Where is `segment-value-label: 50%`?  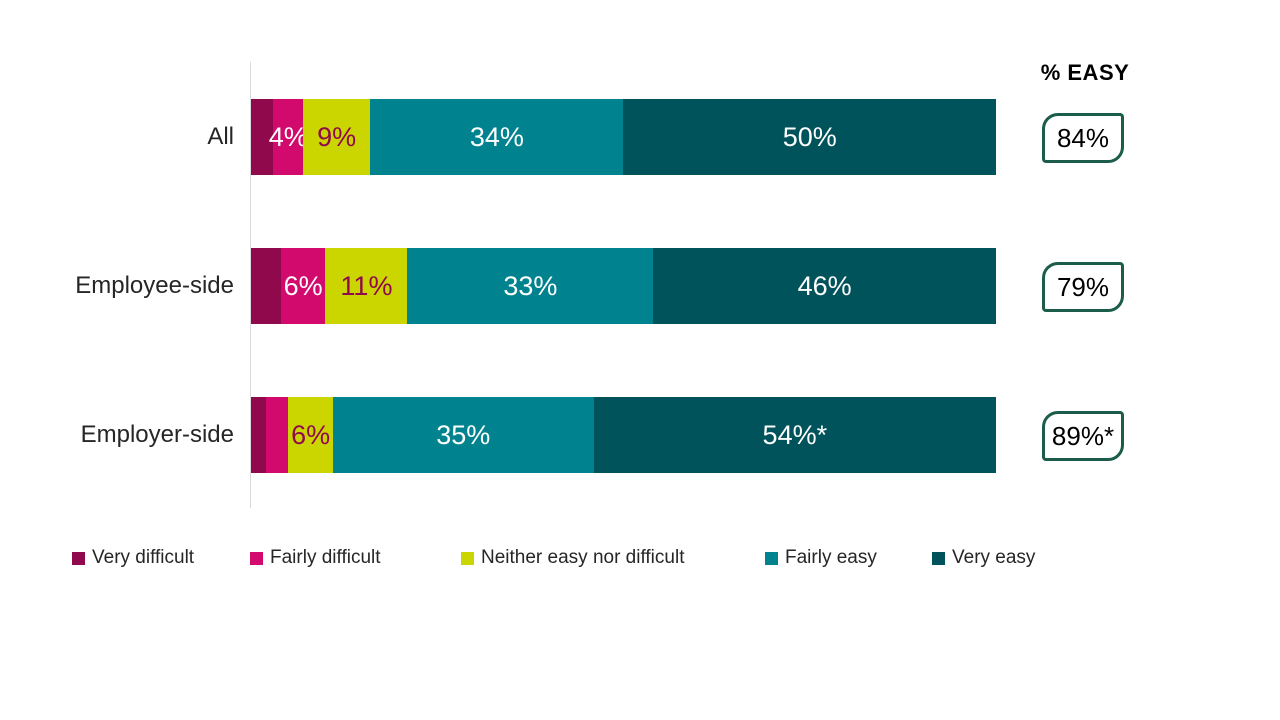 segment-value-label: 50% is located at coordinates (809, 136).